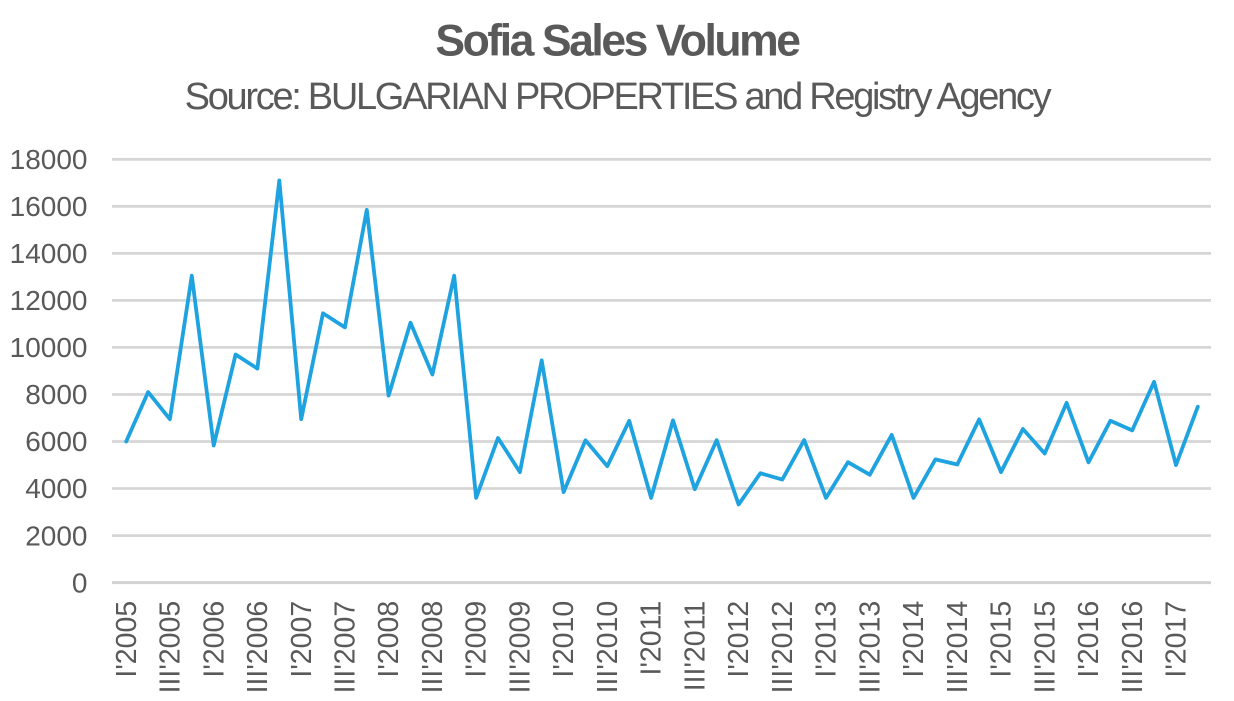  Describe the element at coordinates (1133, 647) in the screenshot. I see `svg-text: III'2016` at that location.